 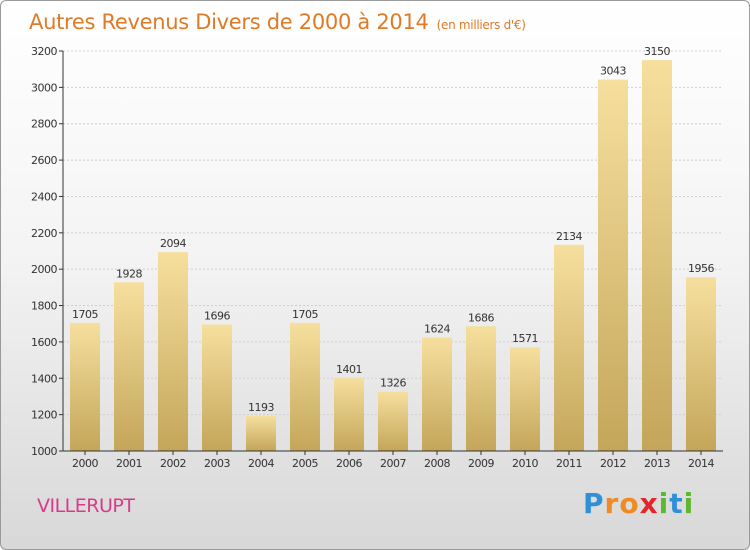 What do you see at coordinates (261, 407) in the screenshot?
I see `data-label: 1193` at bounding box center [261, 407].